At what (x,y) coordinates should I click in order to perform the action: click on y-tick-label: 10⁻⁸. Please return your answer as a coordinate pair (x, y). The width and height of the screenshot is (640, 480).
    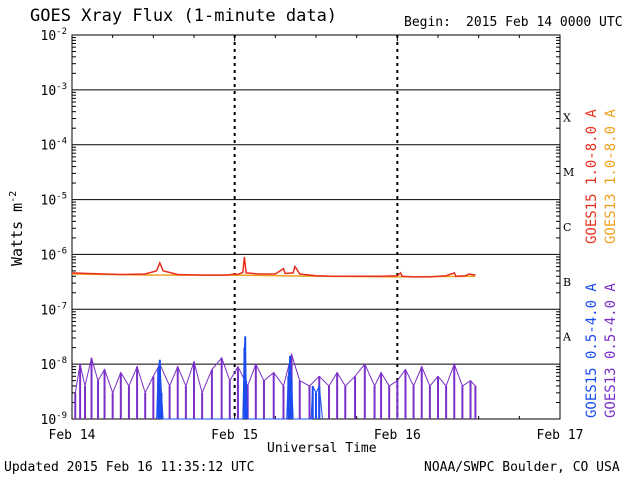
    Looking at the image, I should click on (54, 364).